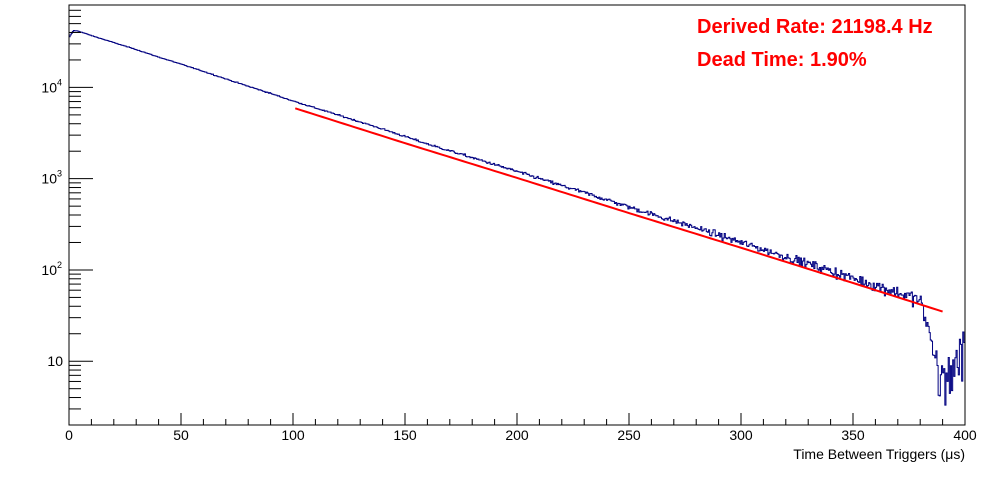 This screenshot has width=996, height=477. Describe the element at coordinates (59, 174) in the screenshot. I see `y-tick-exponent: 3` at that location.